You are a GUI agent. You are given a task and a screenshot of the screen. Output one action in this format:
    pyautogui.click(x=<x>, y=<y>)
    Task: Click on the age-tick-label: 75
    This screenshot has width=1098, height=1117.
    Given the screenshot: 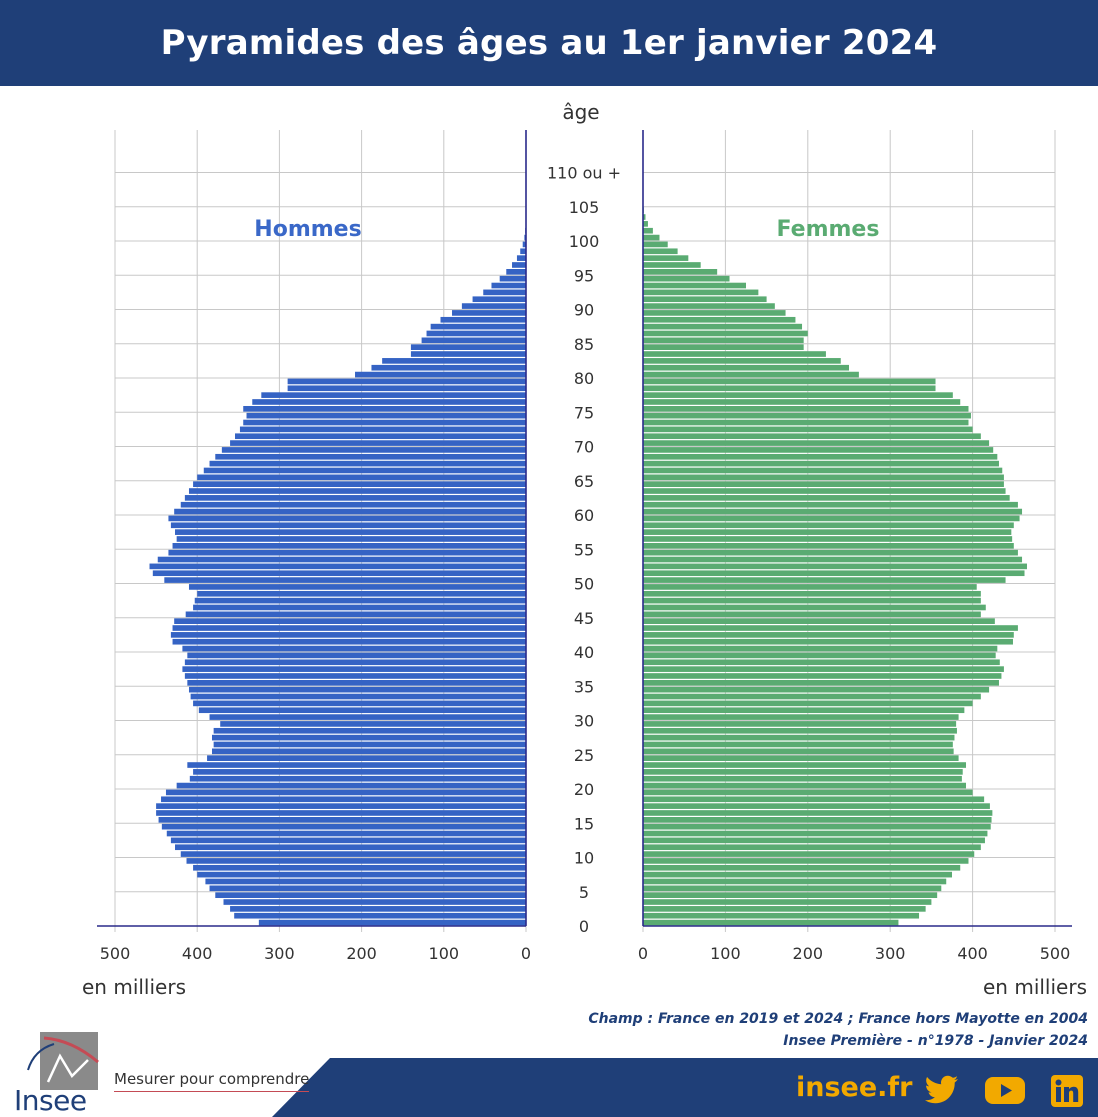 What is the action you would take?
    pyautogui.click(x=584, y=412)
    